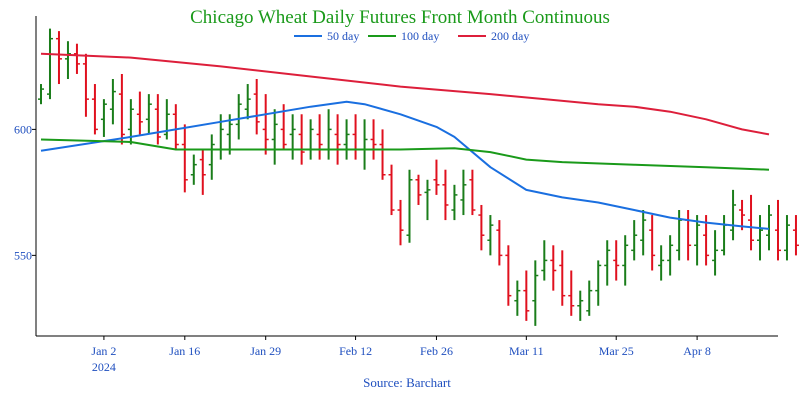 Image resolution: width=800 pixels, height=400 pixels. Describe the element at coordinates (355, 351) in the screenshot. I see `x-tick-label: Feb 12` at that location.